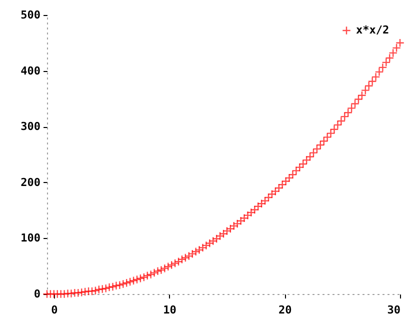  I want to click on y-tick-label: 400, so click(30, 71).